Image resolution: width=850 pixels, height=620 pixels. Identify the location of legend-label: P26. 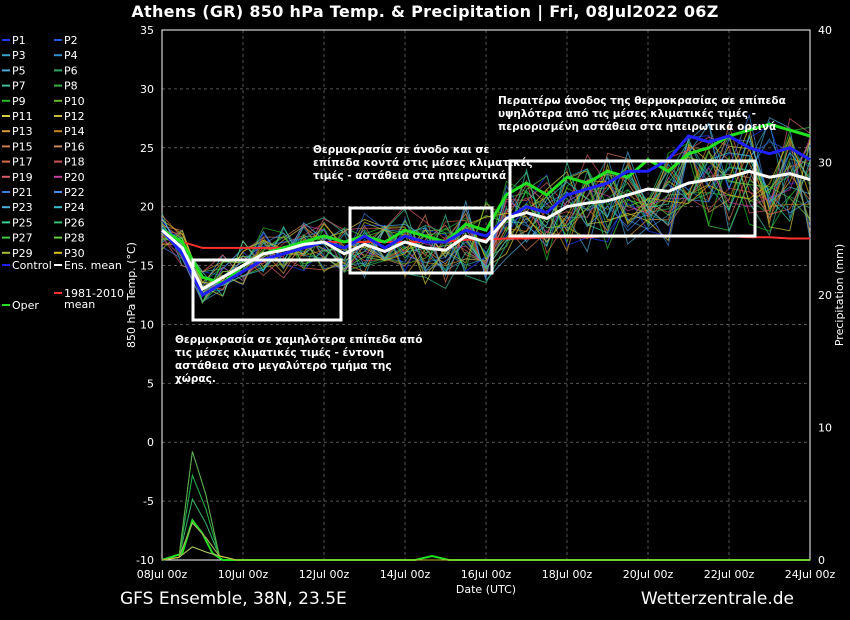
(74, 222).